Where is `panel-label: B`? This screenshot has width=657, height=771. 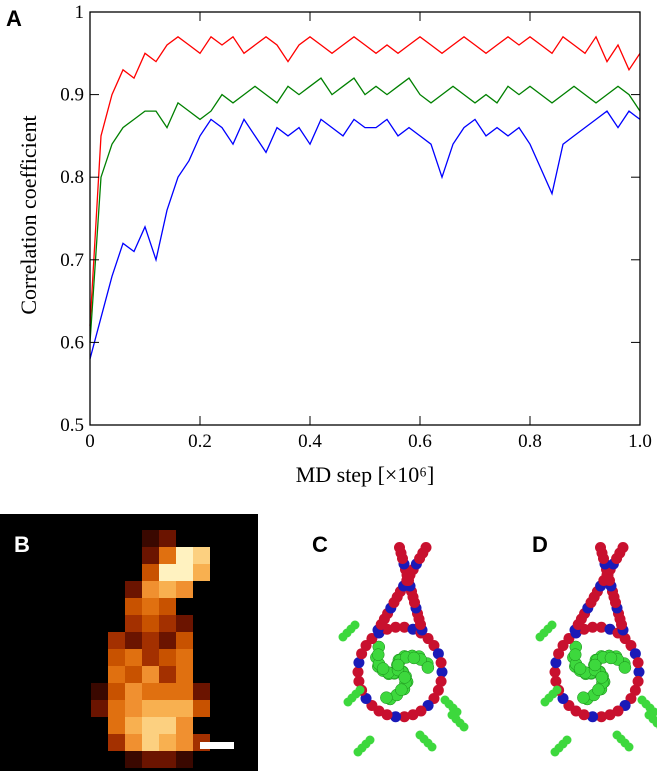
panel-label: B is located at coordinates (22, 544).